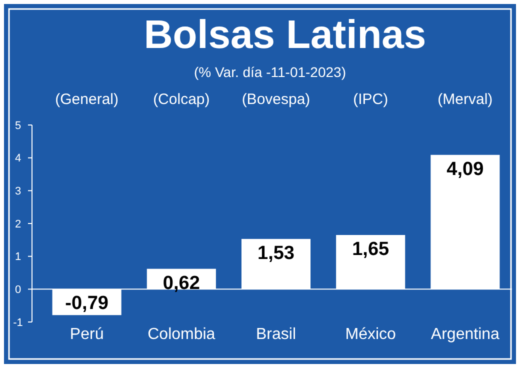 This screenshot has height=368, width=520. Describe the element at coordinates (18, 290) in the screenshot. I see `y-tick-label: 0` at that location.